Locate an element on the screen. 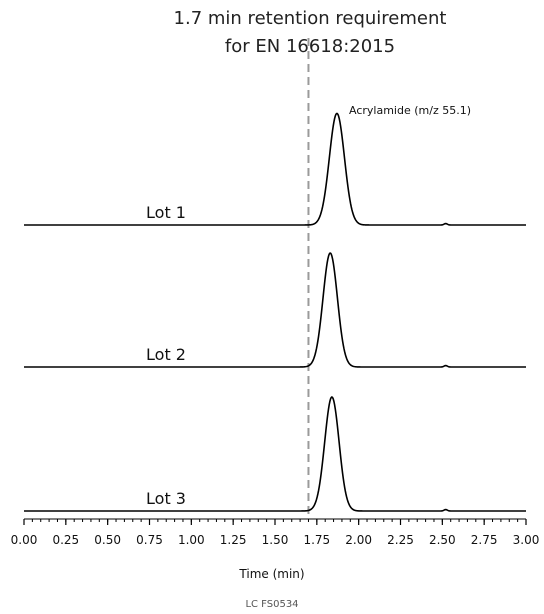 The height and width of the screenshot is (614, 544). x-axis-title: Time (min) is located at coordinates (271, 574).